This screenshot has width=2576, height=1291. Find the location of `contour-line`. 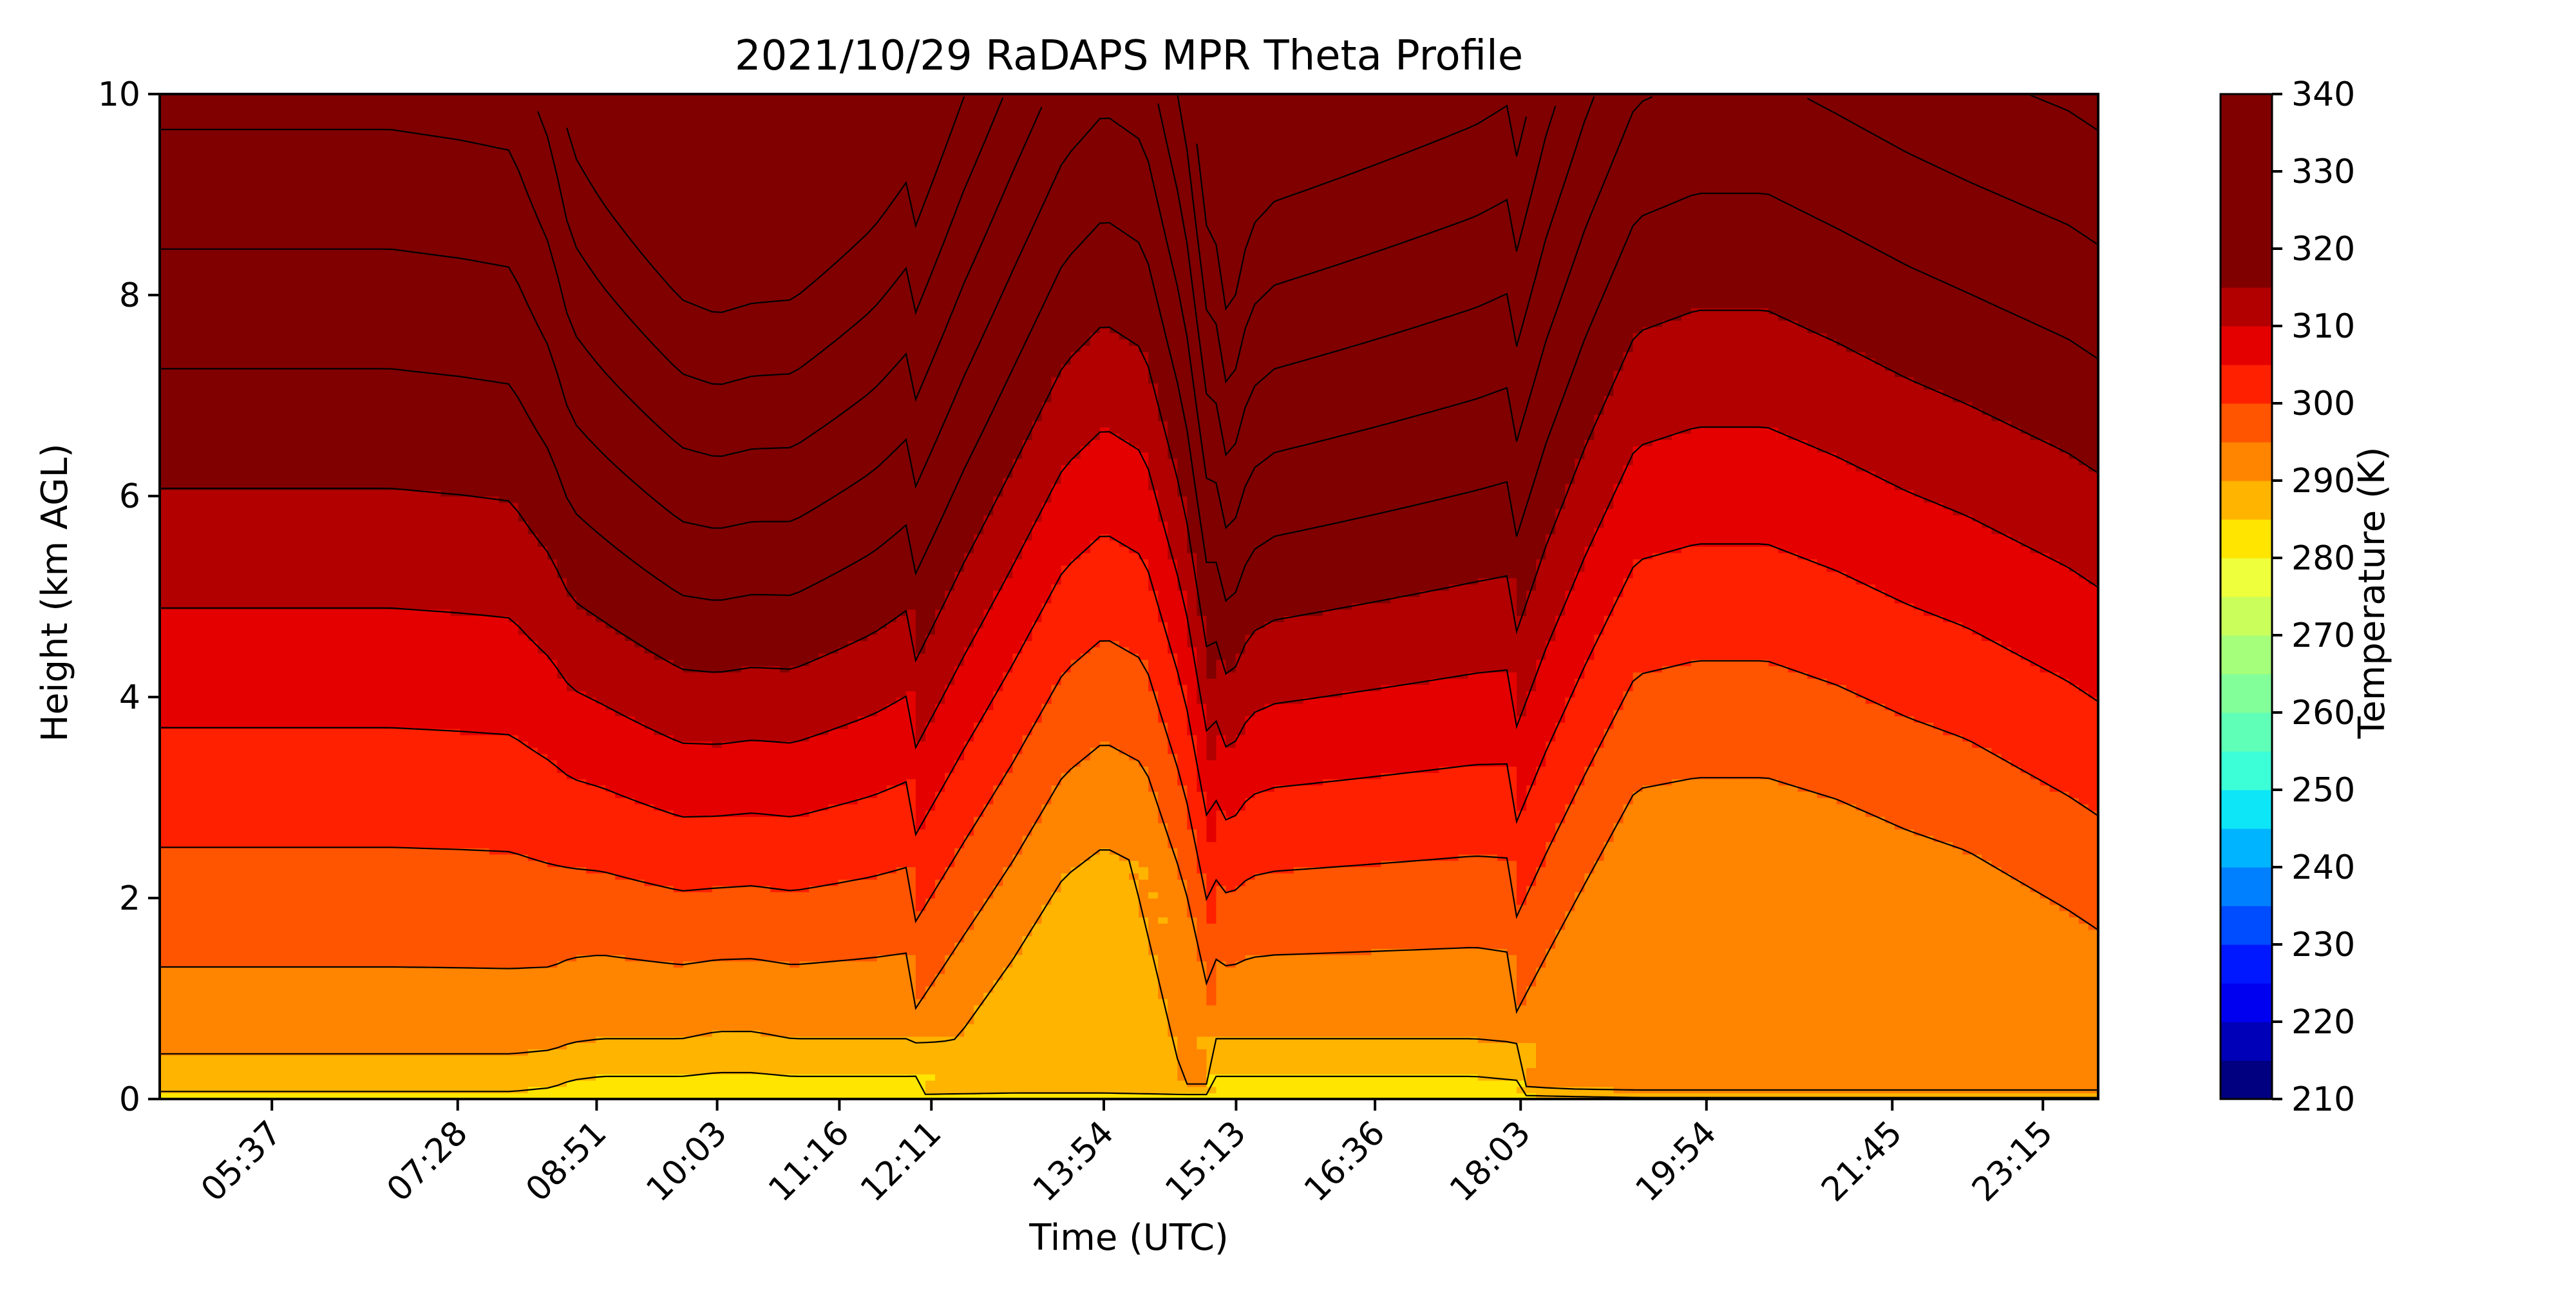

contour-line is located at coordinates (1046, 239).